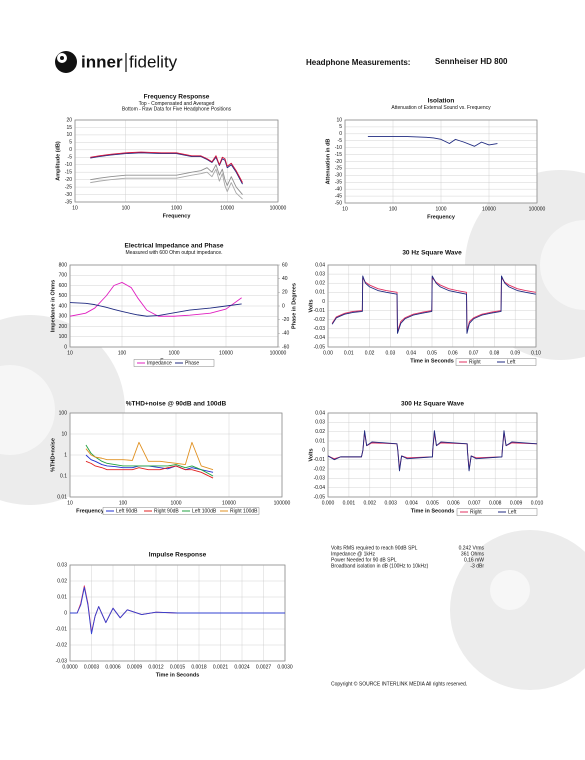  Describe the element at coordinates (177, 97) in the screenshot. I see `chart-title: Frequency Response` at that location.